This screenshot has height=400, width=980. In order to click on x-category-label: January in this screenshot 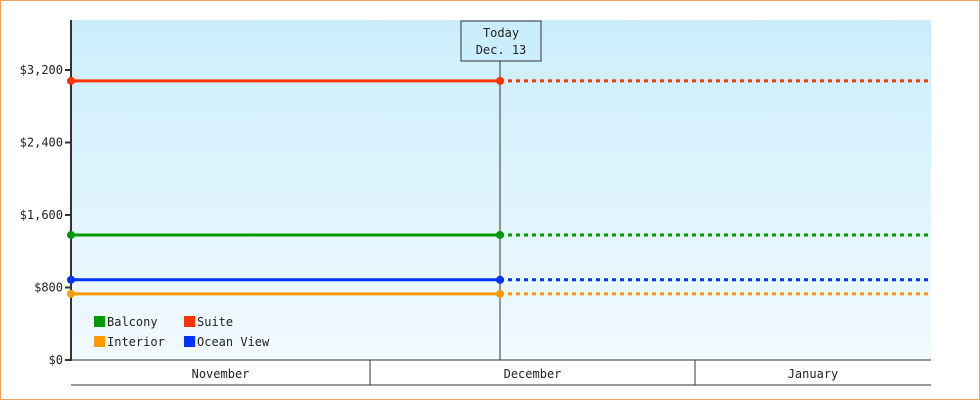, I will do `click(813, 374)`.